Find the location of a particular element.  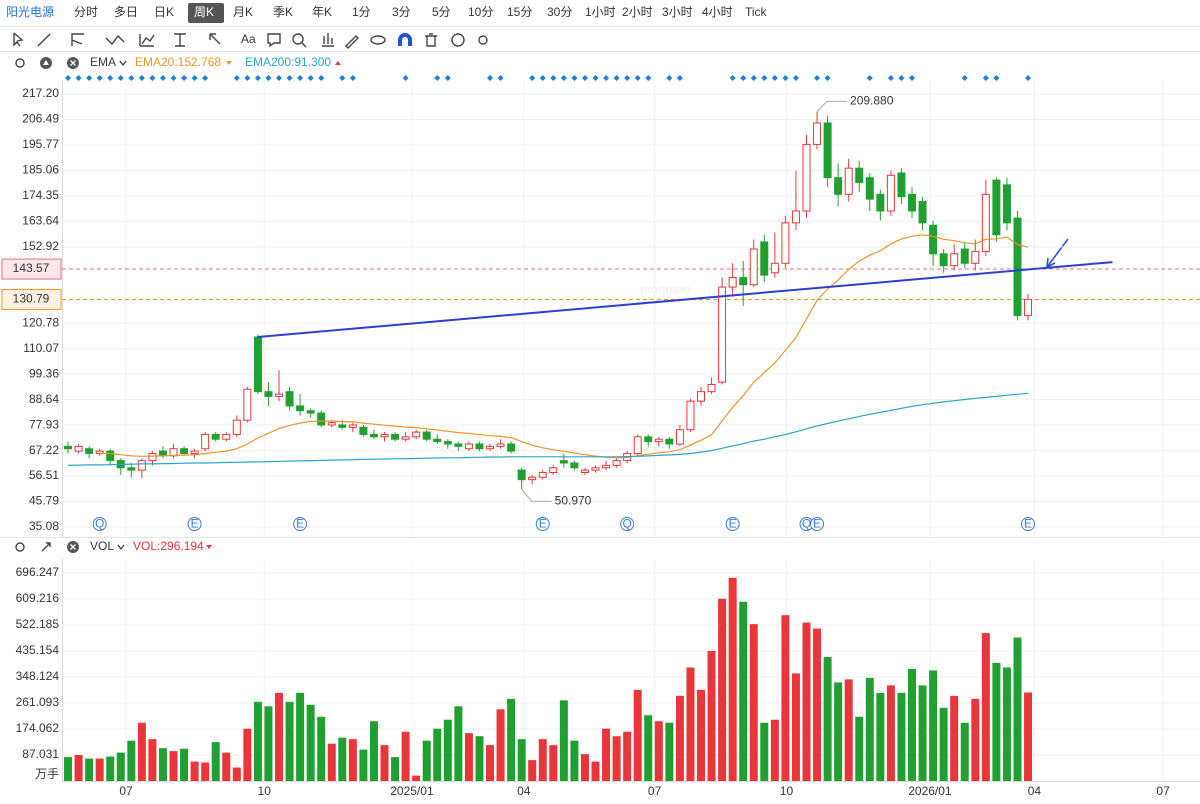

timeframe-tab: 阳光电源 is located at coordinates (30, 12).